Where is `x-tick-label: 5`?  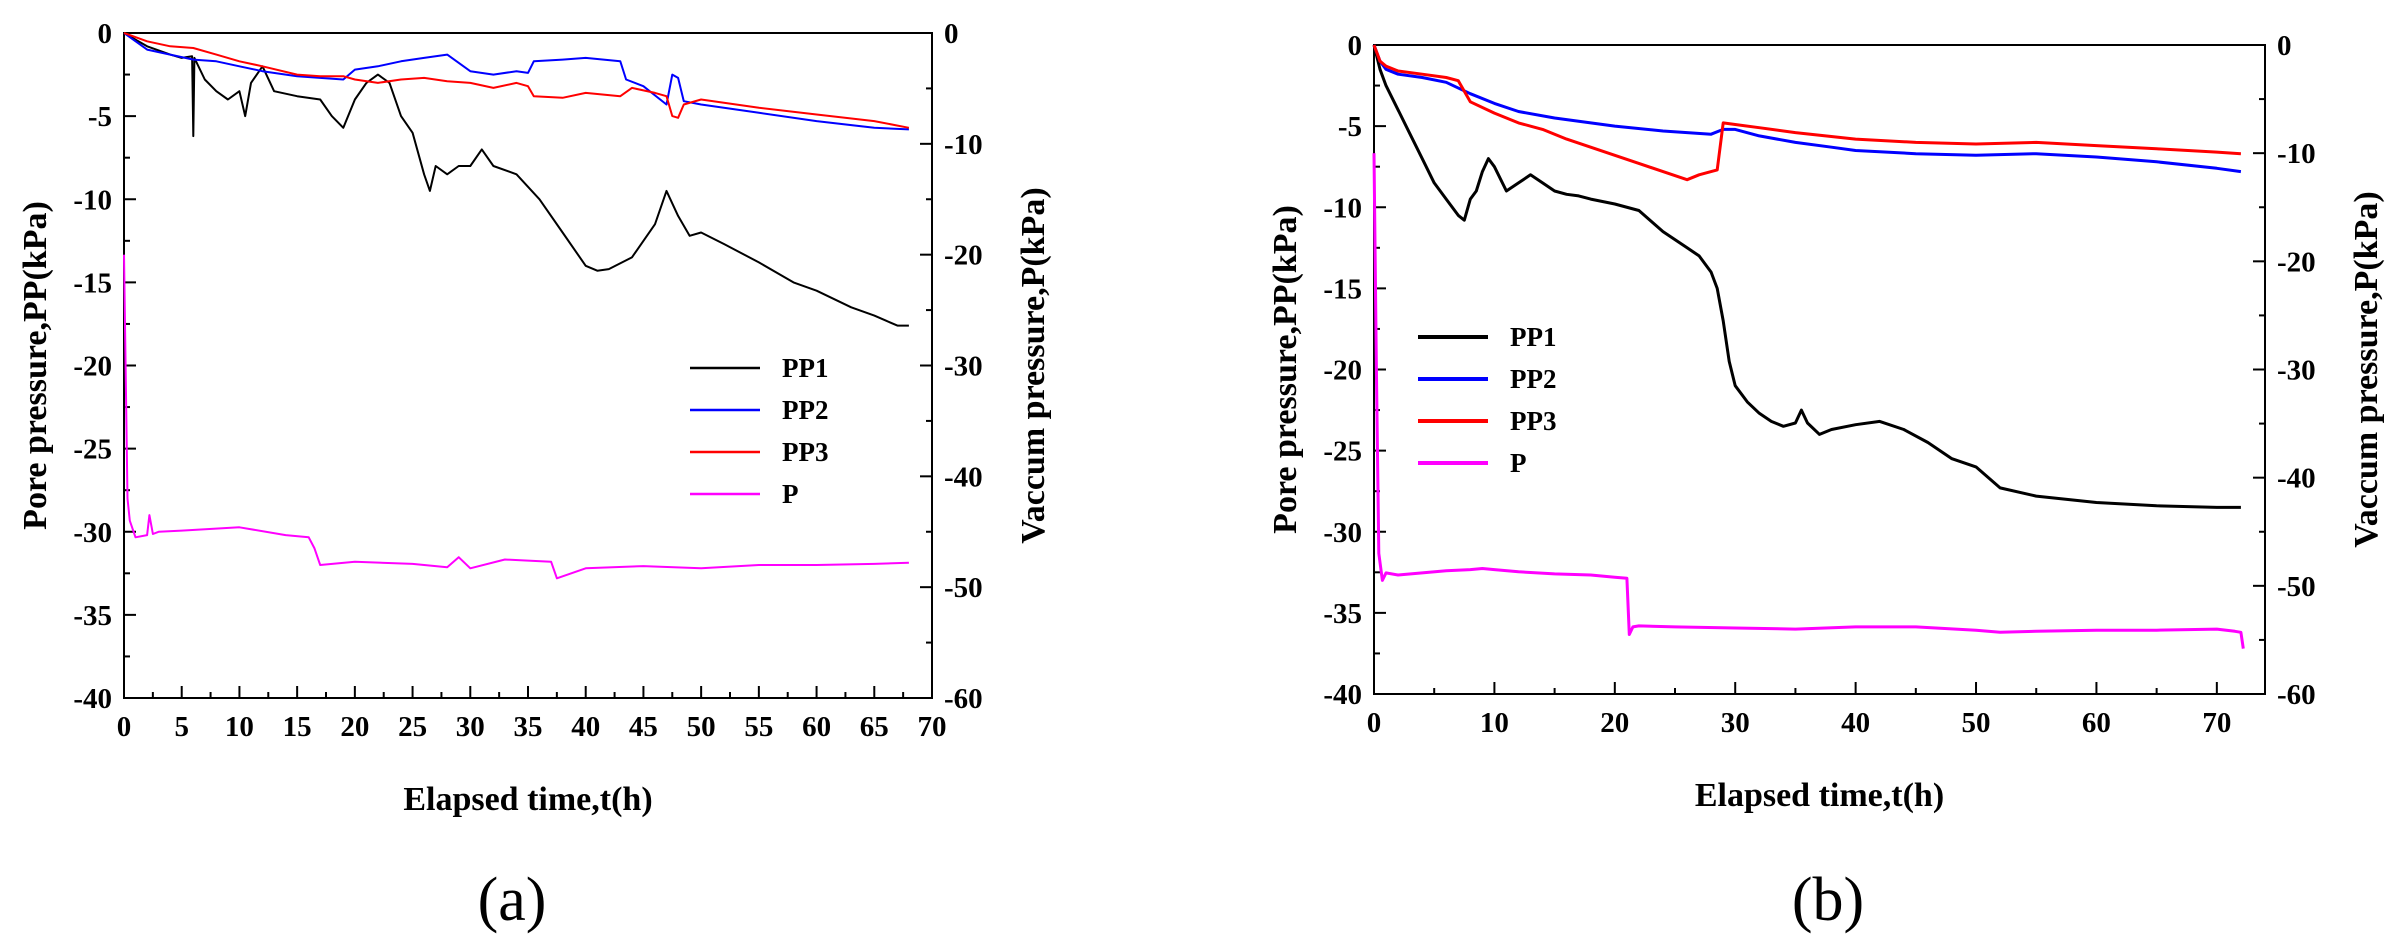
x-tick-label: 5 is located at coordinates (181, 727).